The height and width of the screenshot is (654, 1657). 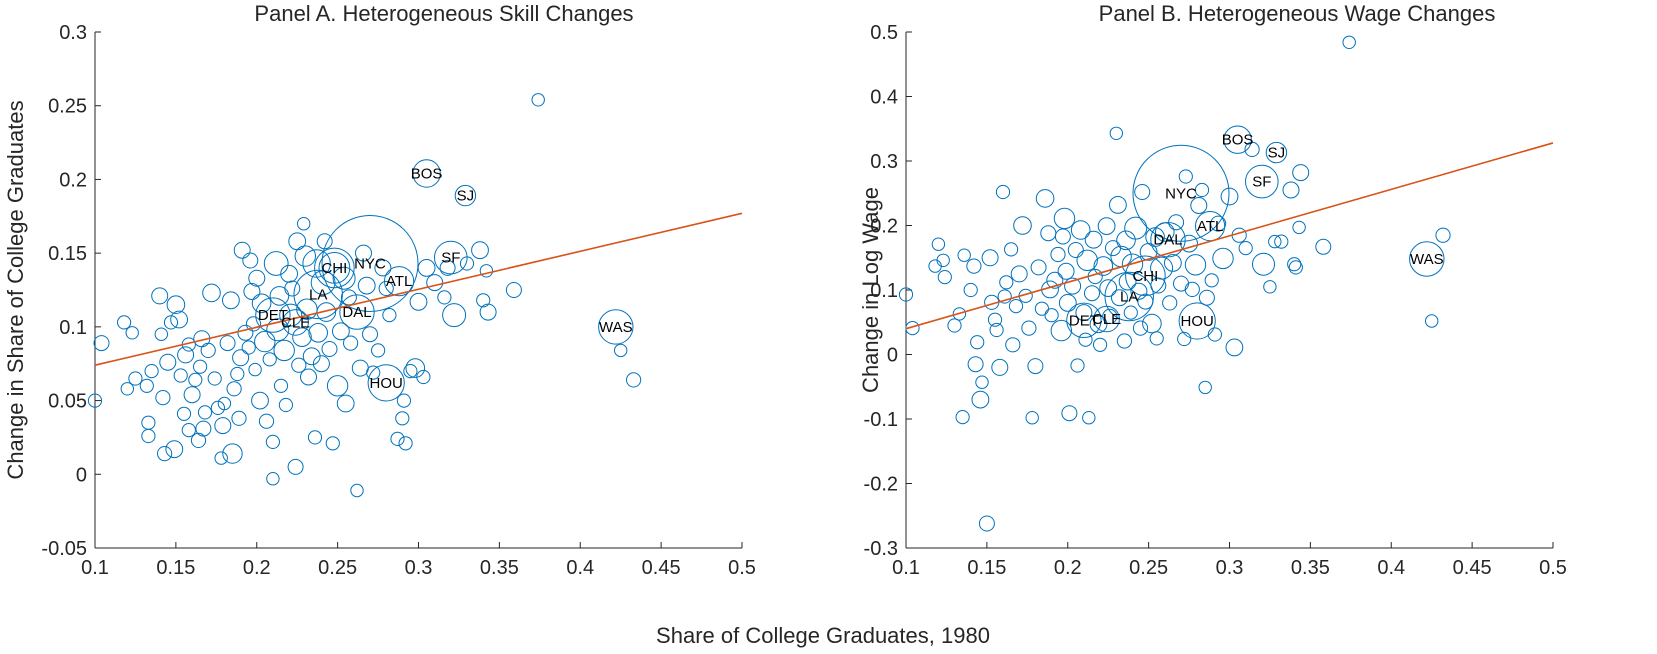 I want to click on city-label: ATL, so click(x=1210, y=226).